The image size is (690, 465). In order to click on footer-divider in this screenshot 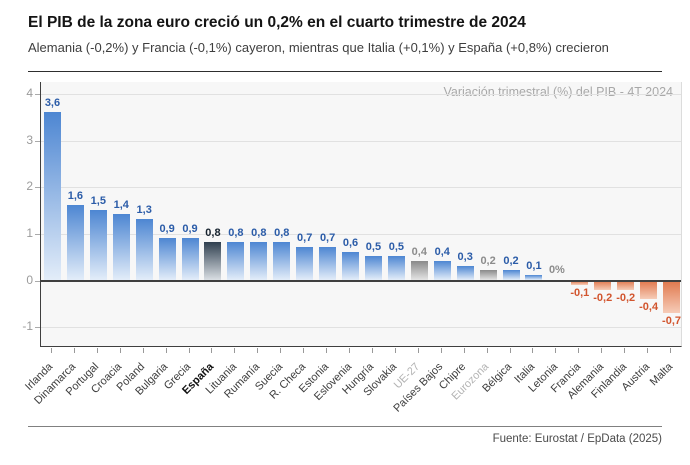, I will do `click(345, 426)`.